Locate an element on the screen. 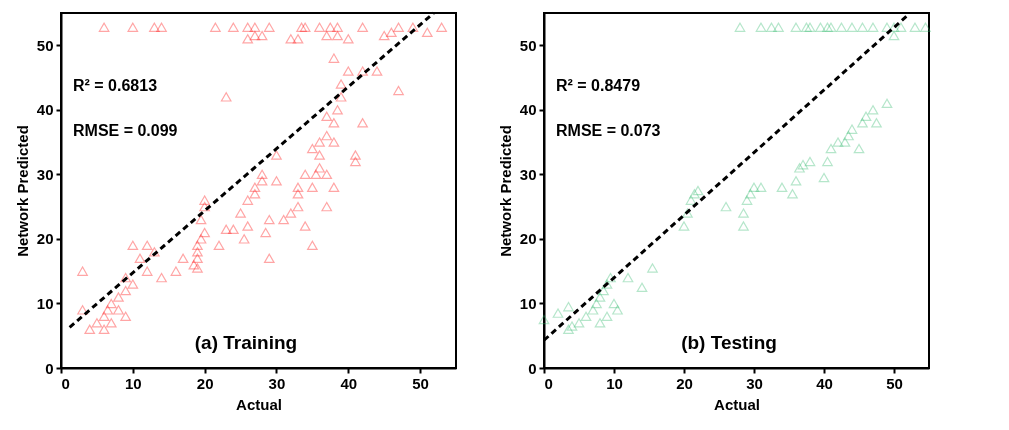 The width and height of the screenshot is (1009, 430). annotation: (b) Testing is located at coordinates (729, 342).